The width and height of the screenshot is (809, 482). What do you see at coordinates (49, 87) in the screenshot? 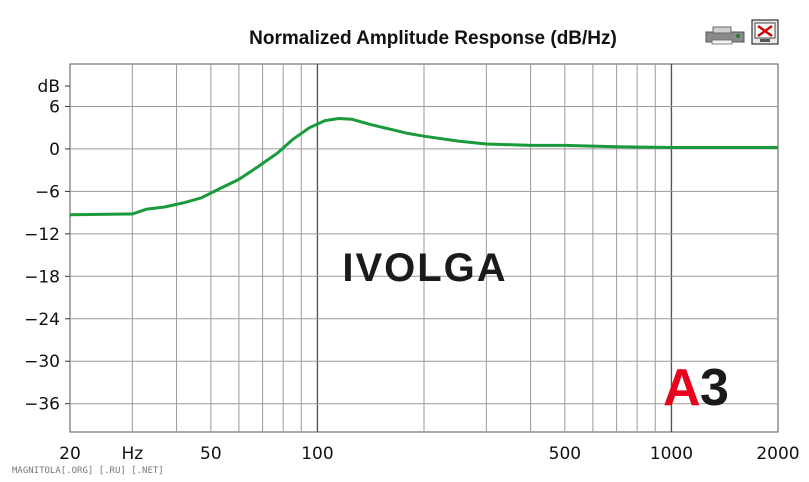
I see `y-unit-label: dB` at bounding box center [49, 87].